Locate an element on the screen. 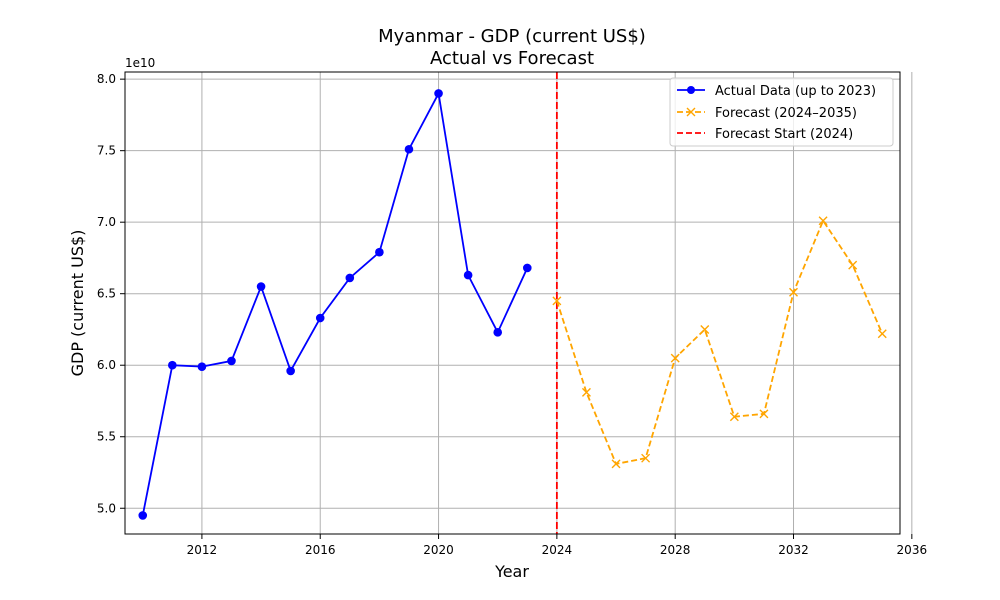 The image size is (1000, 600). x-tick-label: 2032 is located at coordinates (793, 550).